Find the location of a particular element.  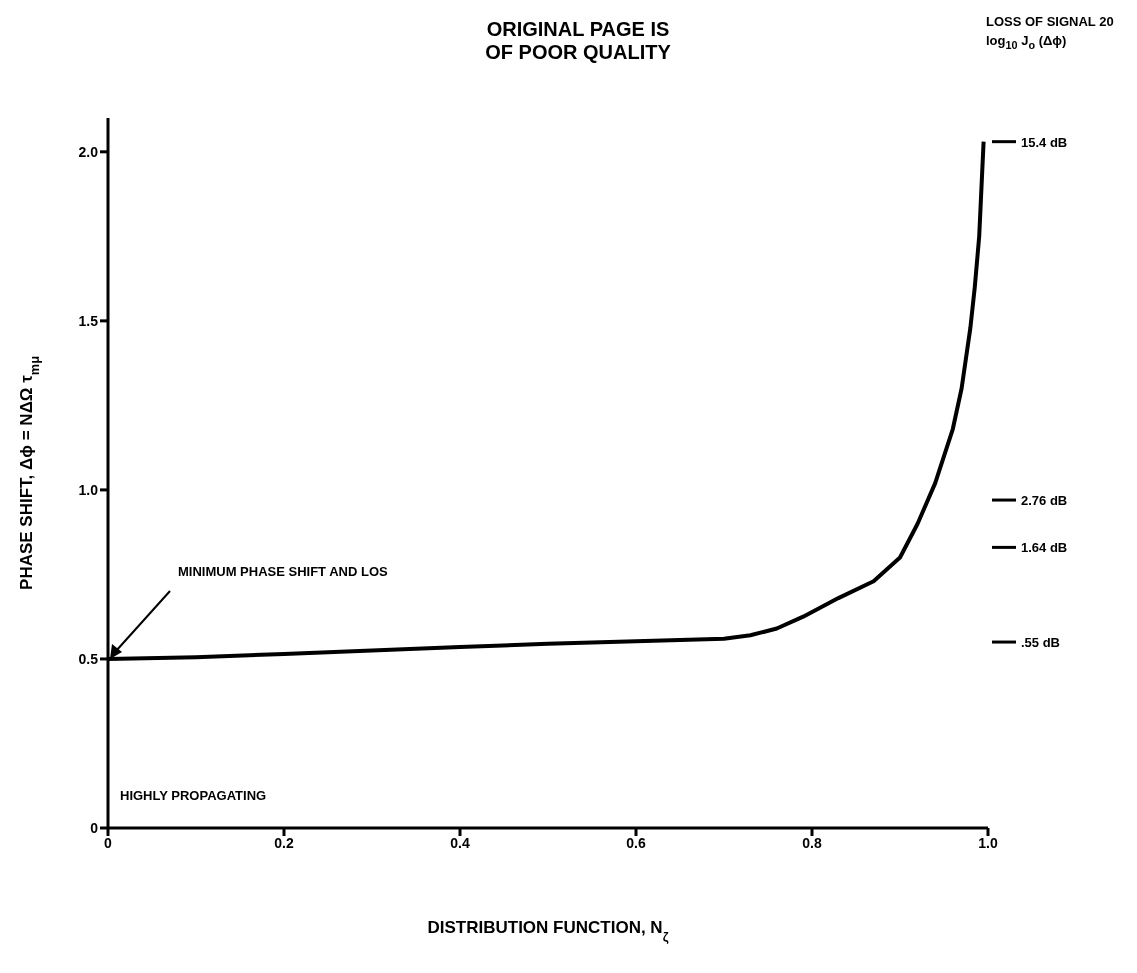

ref-line-label: .55 dB is located at coordinates (1041, 642).